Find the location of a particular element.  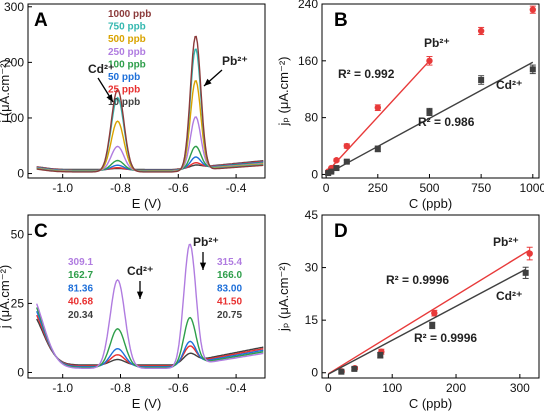

legend-entry: 750 ppb is located at coordinates (127, 27).